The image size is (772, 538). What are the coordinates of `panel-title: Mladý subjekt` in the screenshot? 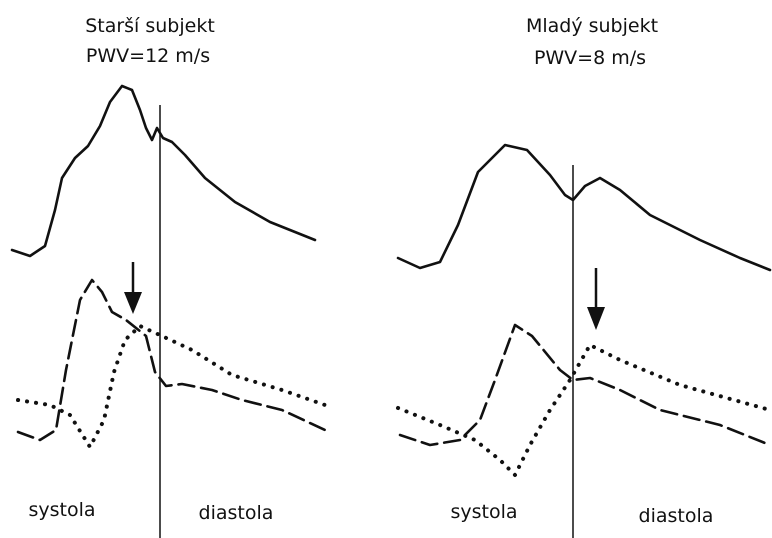 It's located at (592, 26).